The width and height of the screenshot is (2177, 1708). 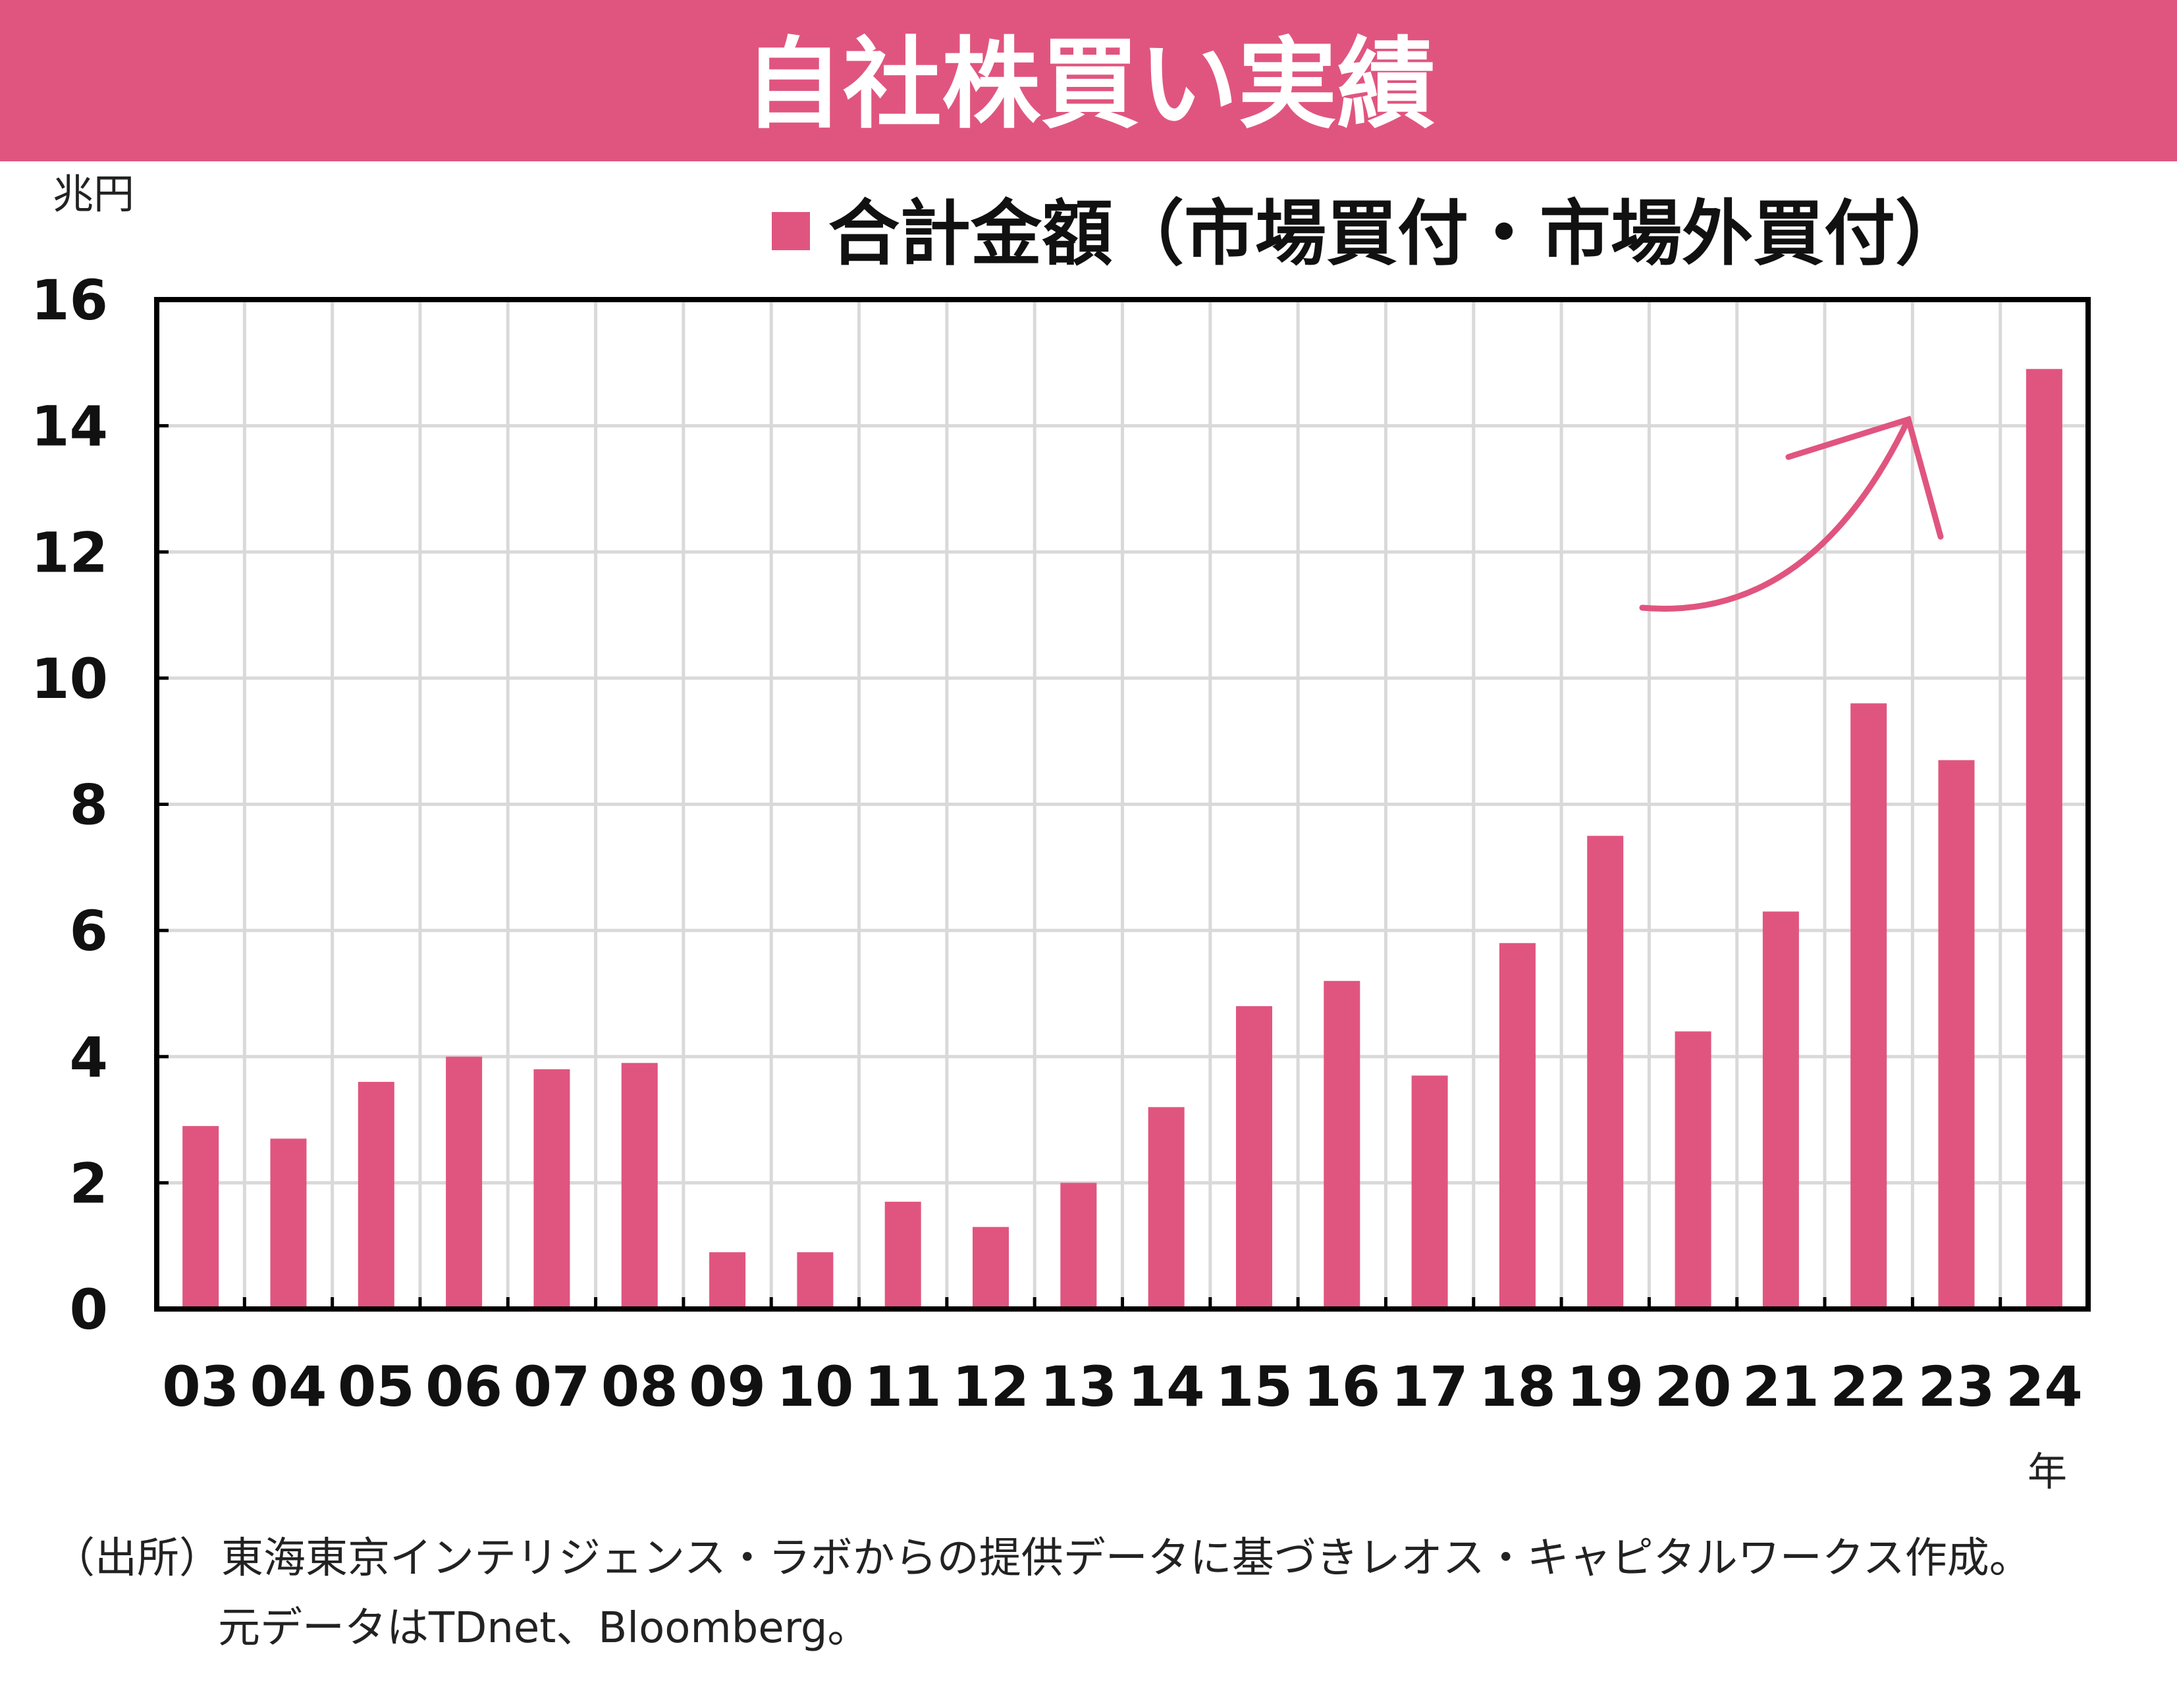 I want to click on x-tick-label: 07, so click(x=551, y=1387).